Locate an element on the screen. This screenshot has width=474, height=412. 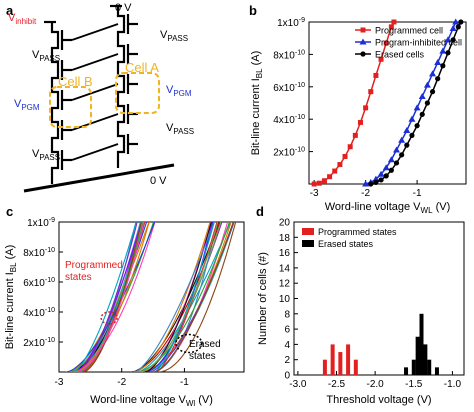
panel-d-xtick-label-0: -3.0 is located at coordinates (298, 384).